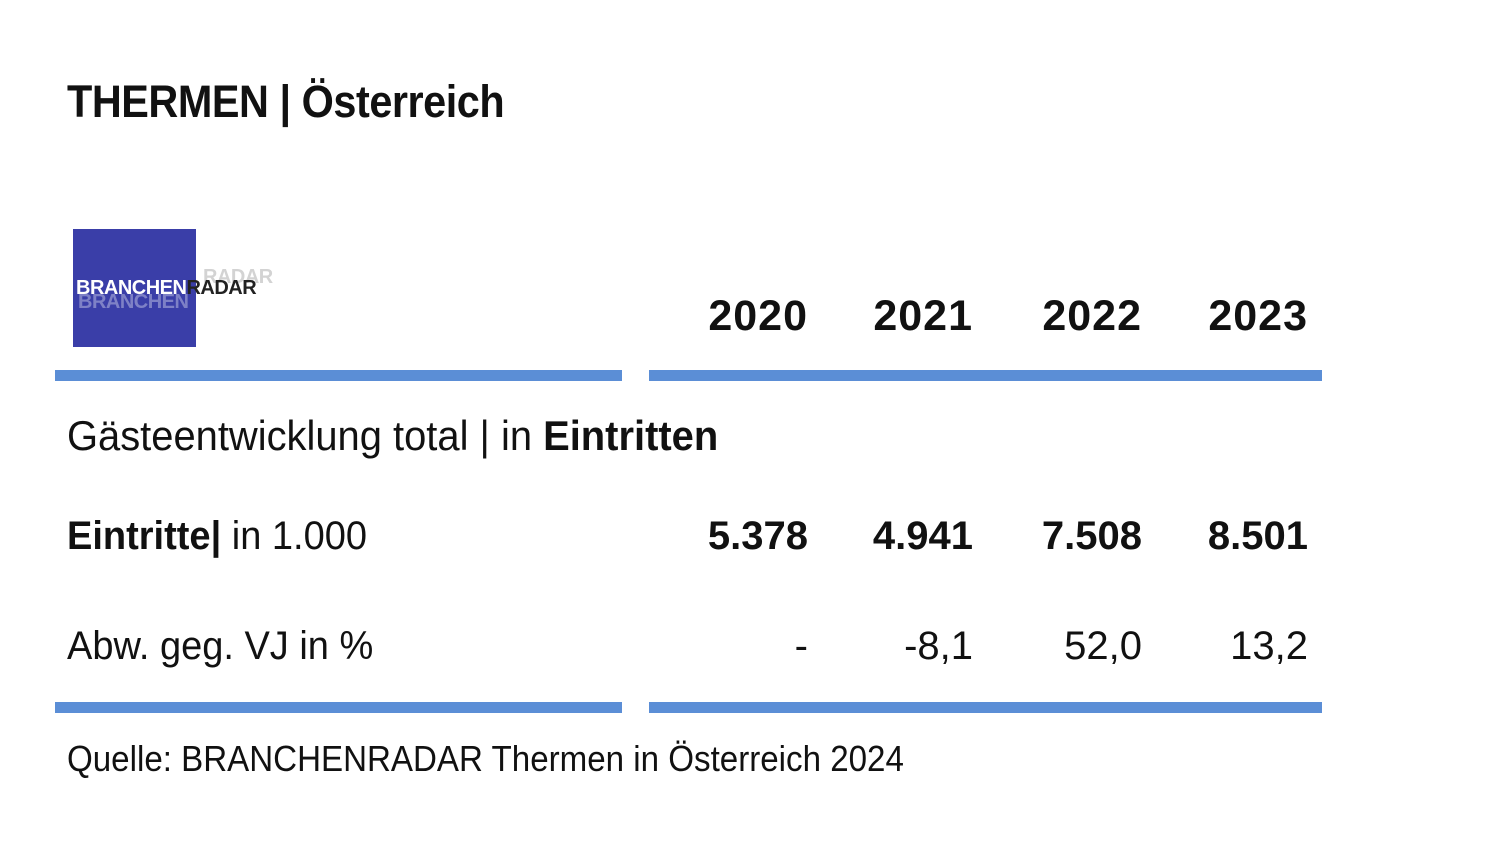  What do you see at coordinates (1269, 646) in the screenshot?
I see `table-cell-r1-2023: 13,2` at bounding box center [1269, 646].